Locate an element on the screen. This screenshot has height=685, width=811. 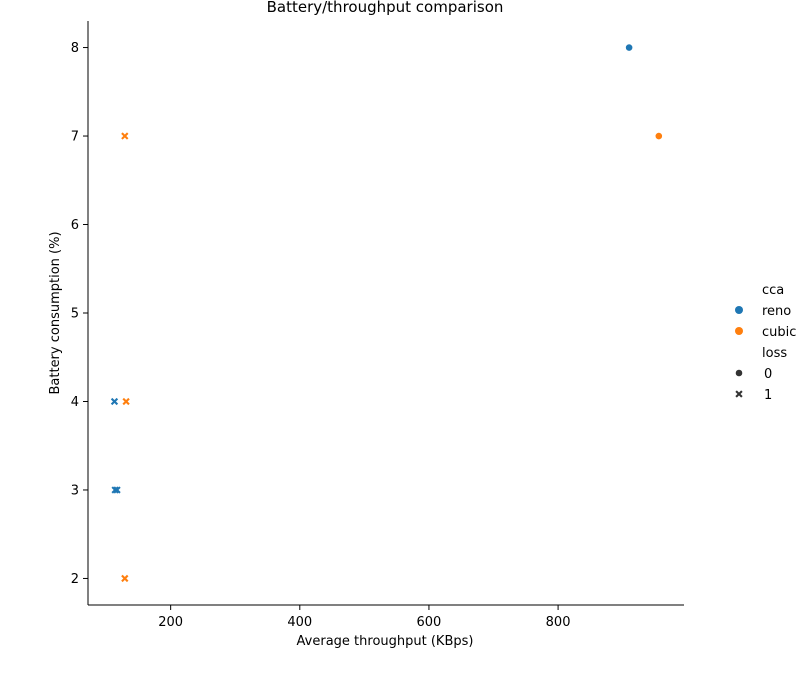
x-tick-label: 800 is located at coordinates (558, 622).